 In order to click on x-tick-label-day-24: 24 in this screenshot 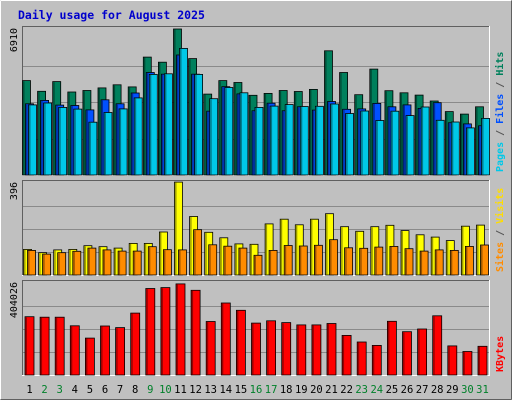, I will do `click(376, 390)`.